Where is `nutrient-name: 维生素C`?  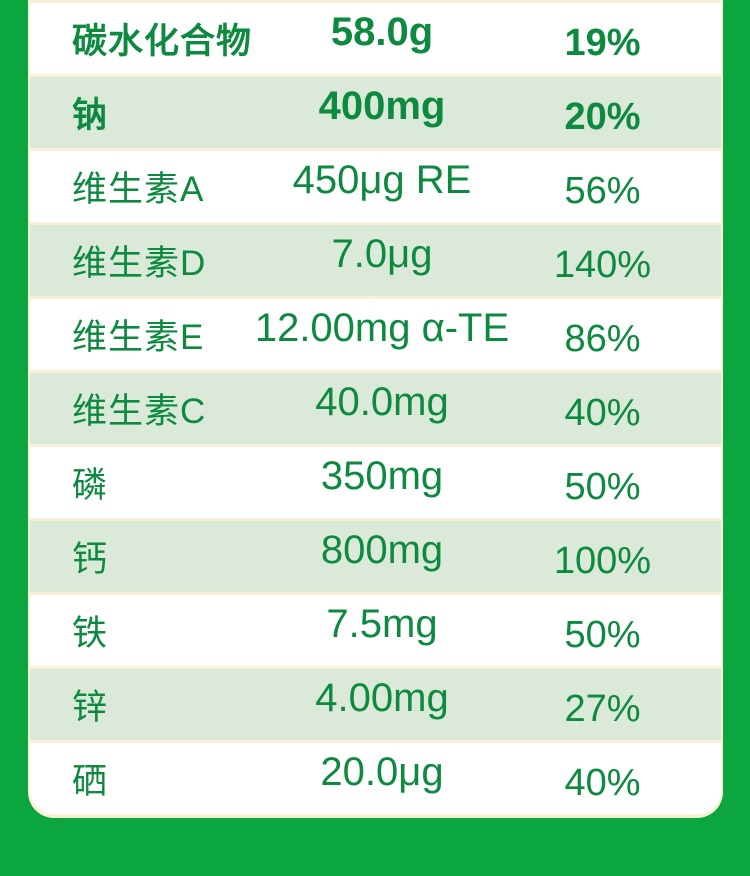 nutrient-name: 维生素C is located at coordinates (139, 411).